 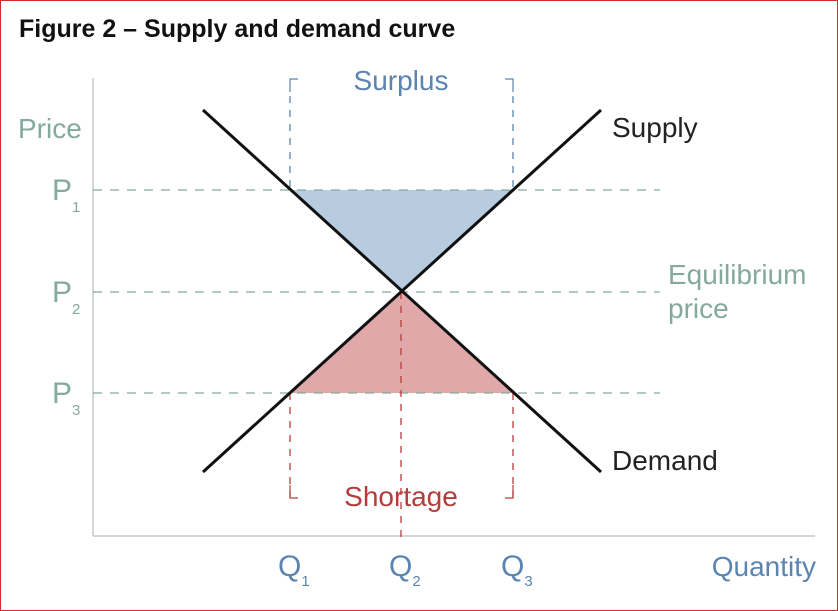 What do you see at coordinates (401, 342) in the screenshot?
I see `shortage-region` at bounding box center [401, 342].